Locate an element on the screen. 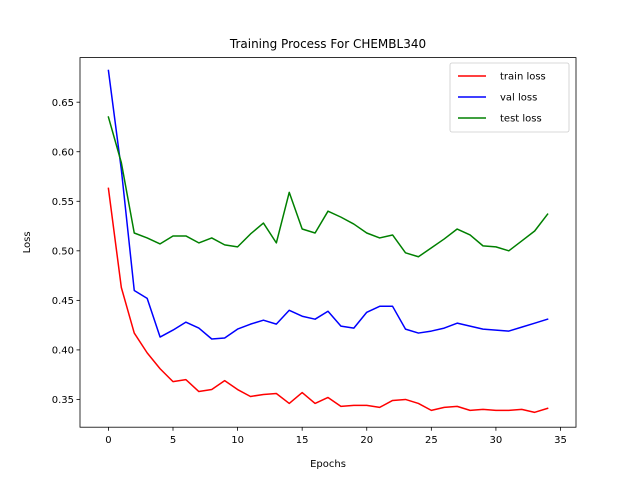 Image resolution: width=640 pixels, height=485 pixels. chart-title: Training Process For CHEMBL340 is located at coordinates (327, 44).